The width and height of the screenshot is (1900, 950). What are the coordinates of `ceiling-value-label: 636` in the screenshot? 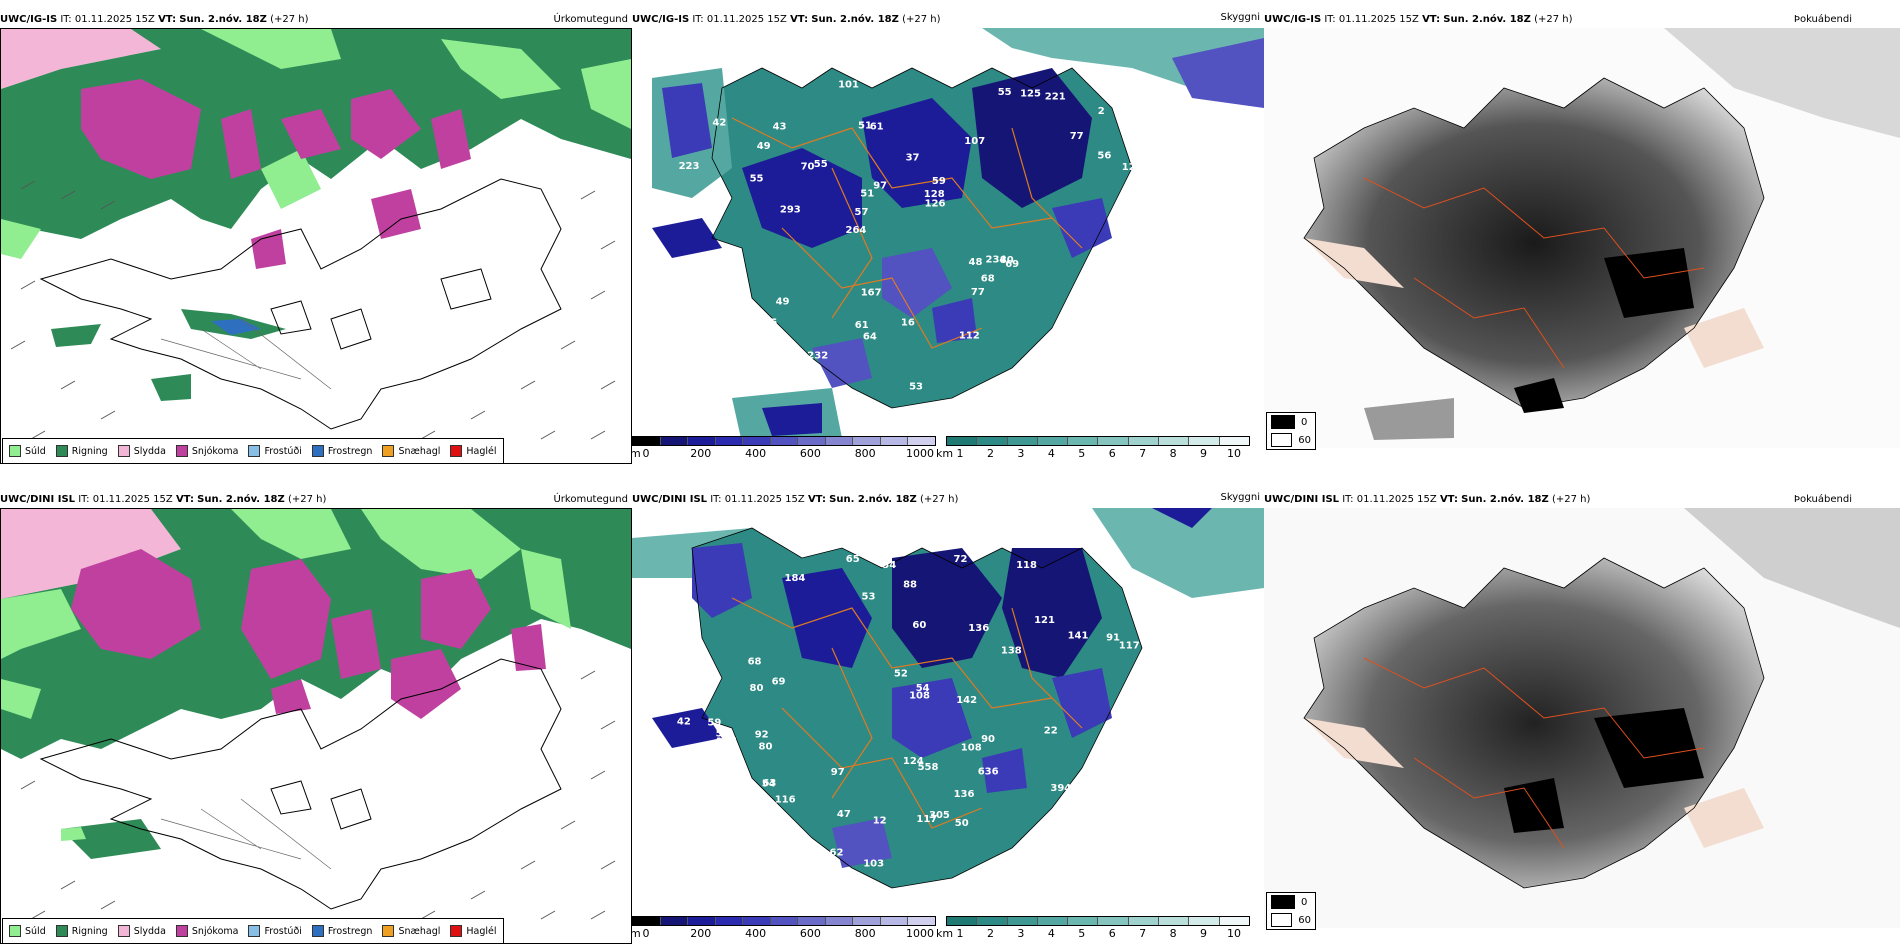 It's located at (988, 771).